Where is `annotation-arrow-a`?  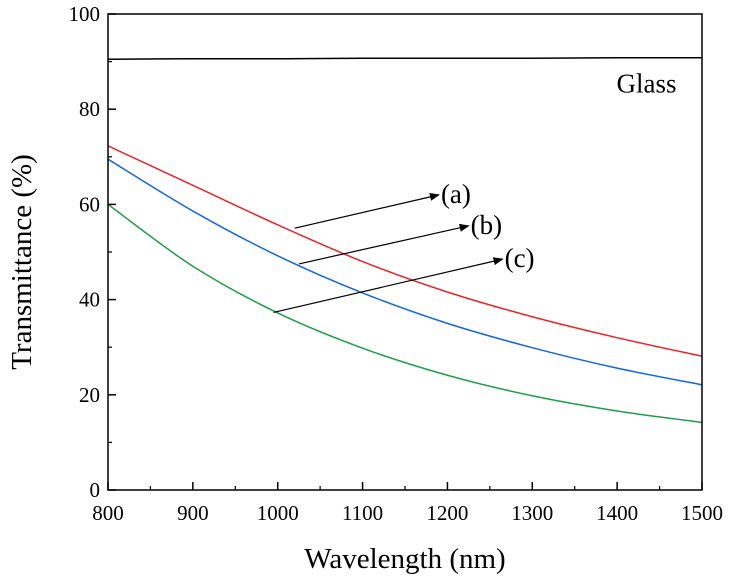 annotation-arrow-a is located at coordinates (367, 211).